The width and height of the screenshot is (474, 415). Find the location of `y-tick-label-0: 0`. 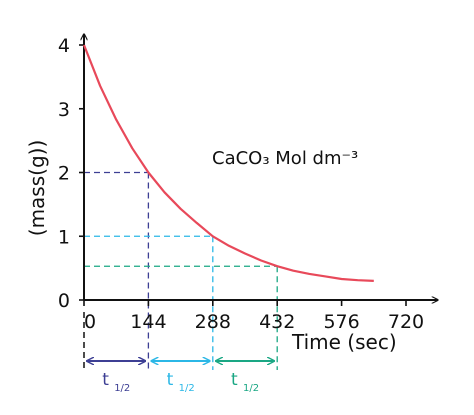

y-tick-label-0: 0 is located at coordinates (64, 301).